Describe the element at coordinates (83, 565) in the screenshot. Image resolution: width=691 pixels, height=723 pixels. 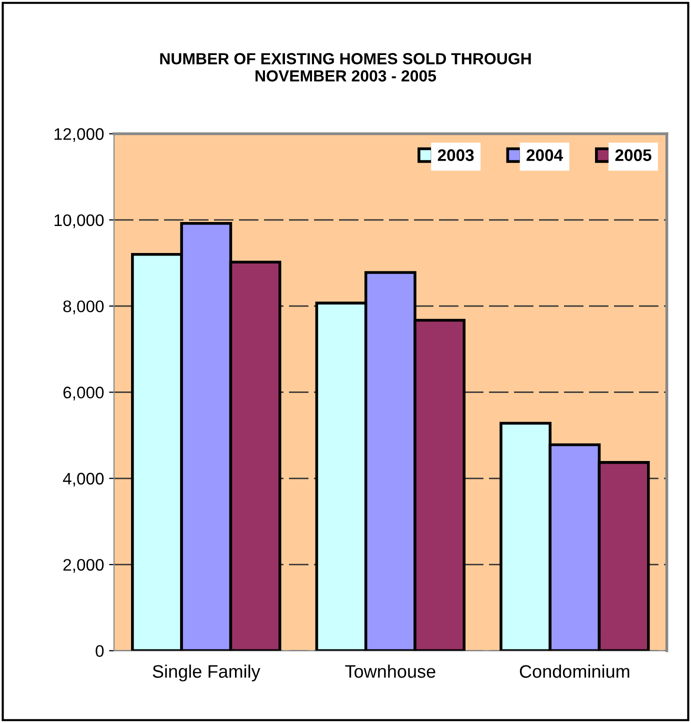
I see `y-tick-label: 2,000` at that location.